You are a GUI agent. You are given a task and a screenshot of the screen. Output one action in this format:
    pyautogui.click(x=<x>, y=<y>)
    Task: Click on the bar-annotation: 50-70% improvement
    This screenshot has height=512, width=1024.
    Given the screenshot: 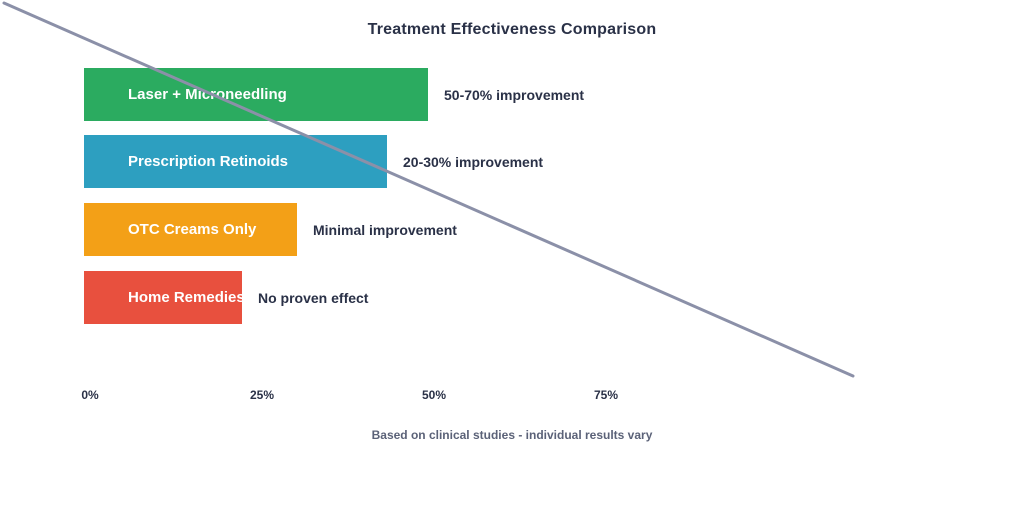 What is the action you would take?
    pyautogui.click(x=514, y=94)
    